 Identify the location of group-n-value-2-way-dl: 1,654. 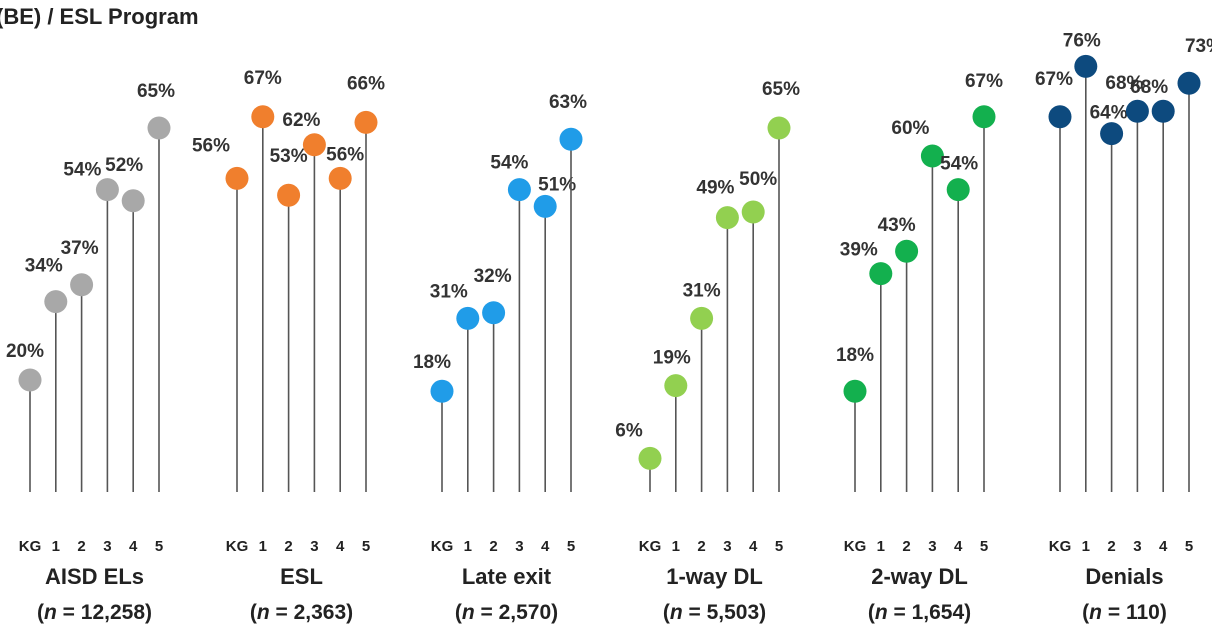
(938, 612).